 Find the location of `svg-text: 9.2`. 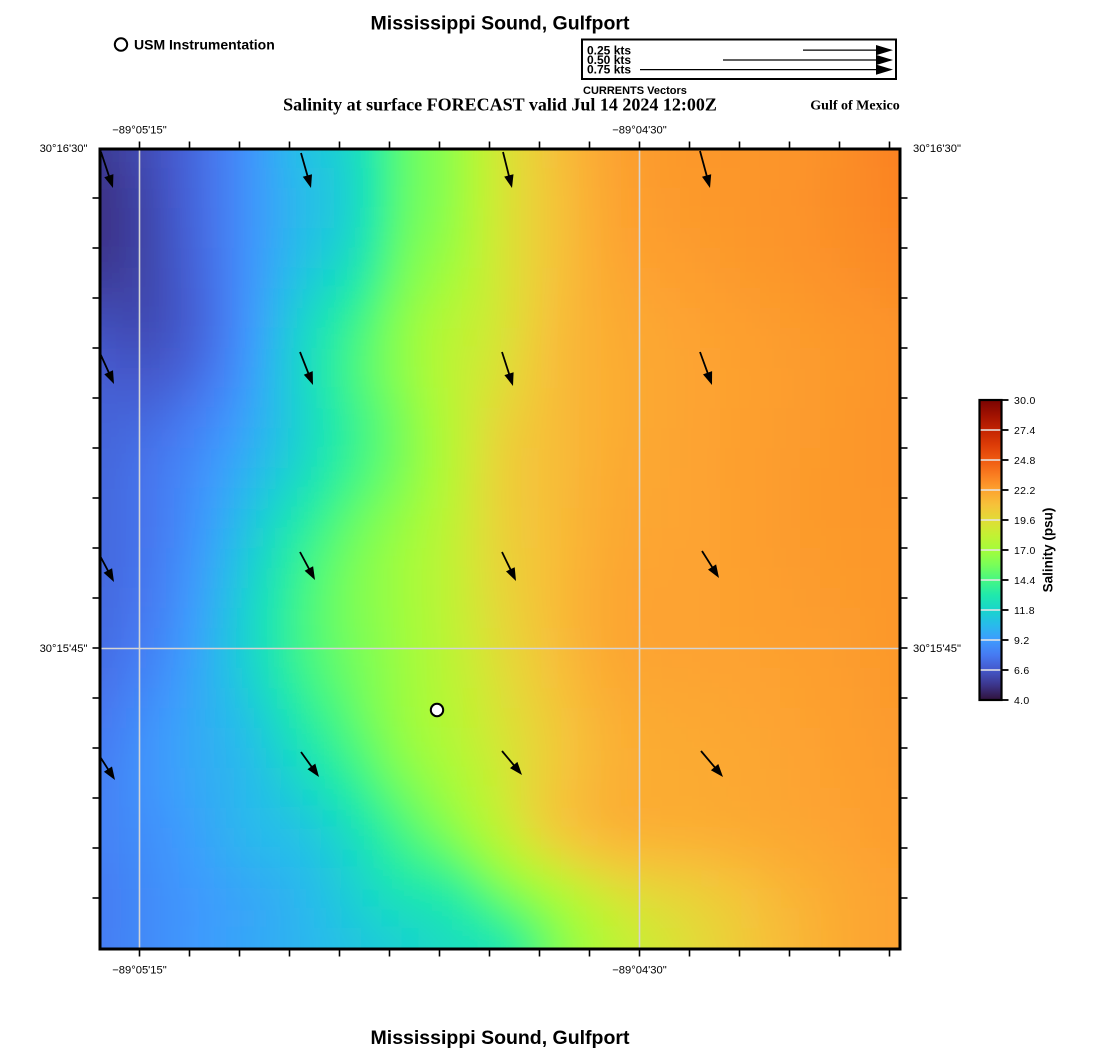

svg-text: 9.2 is located at coordinates (1022, 641).